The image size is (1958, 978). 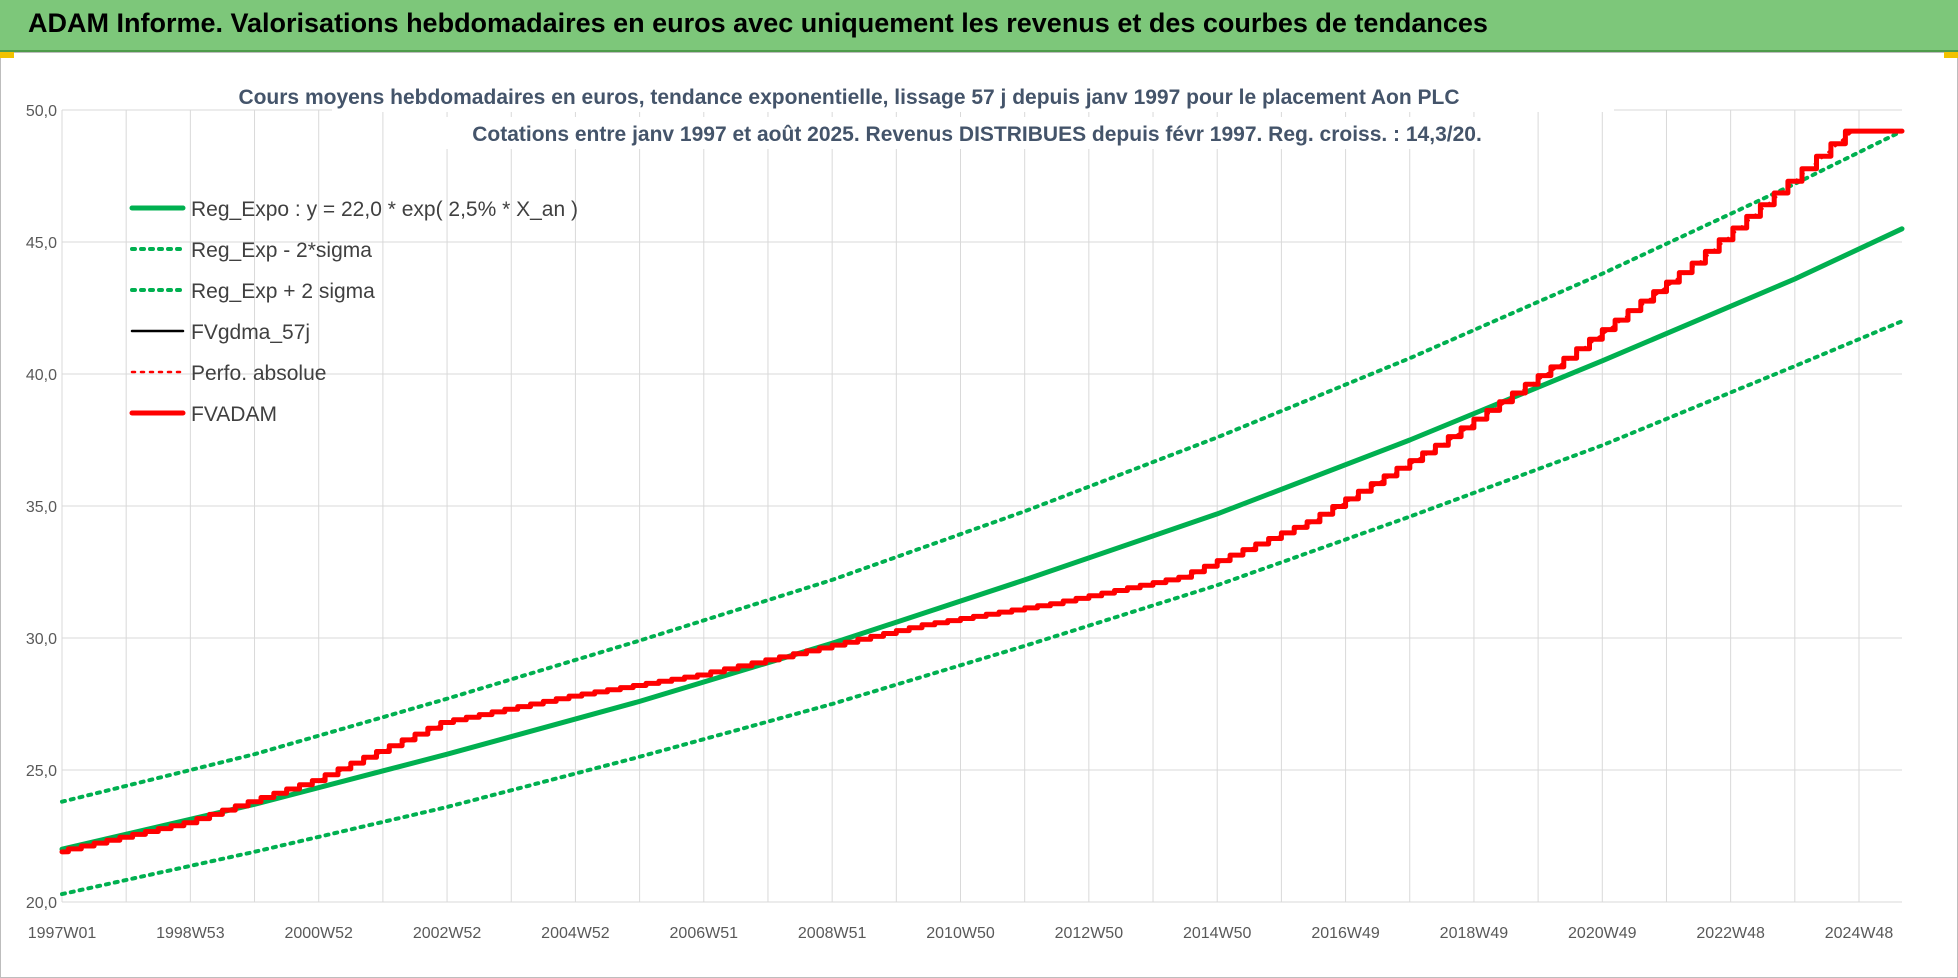 I want to click on x-tick-label: 2010W50, so click(x=960, y=933).